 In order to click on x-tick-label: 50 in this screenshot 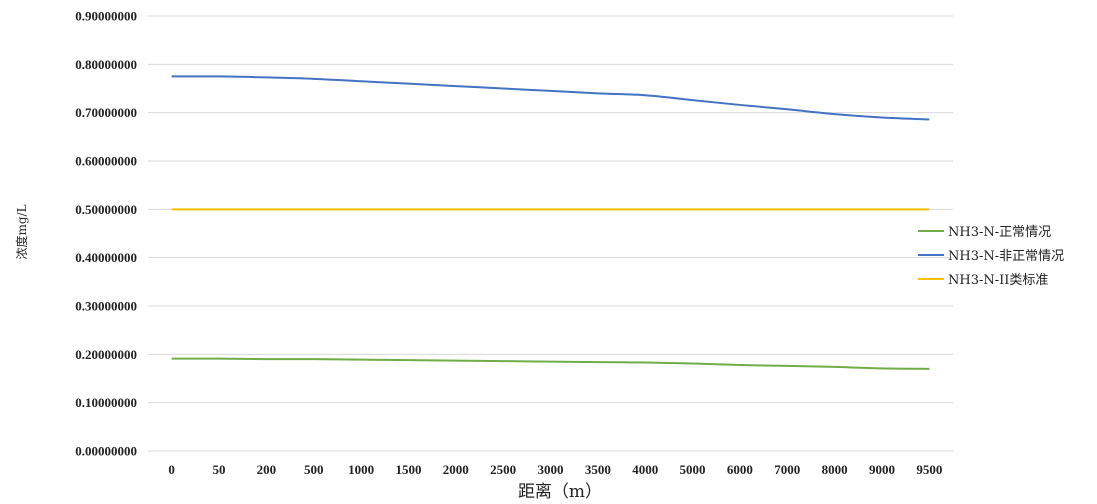, I will do `click(219, 469)`.